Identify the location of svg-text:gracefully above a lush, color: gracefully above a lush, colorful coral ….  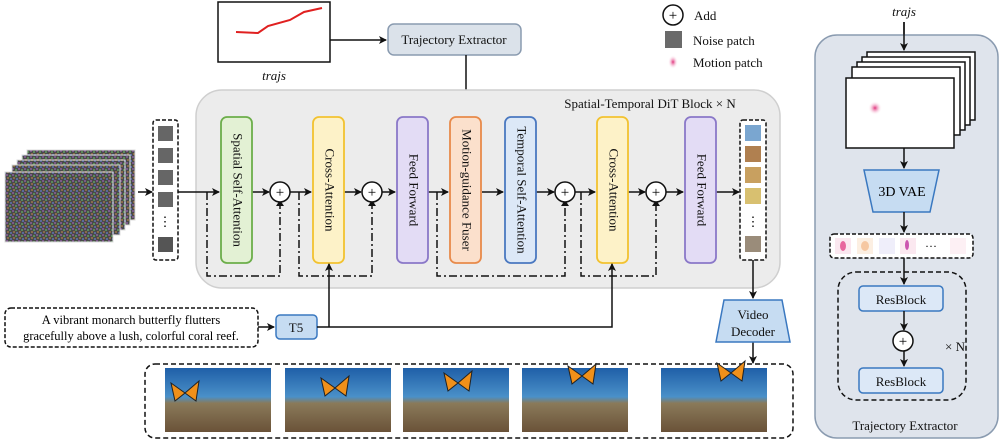
(131, 336).